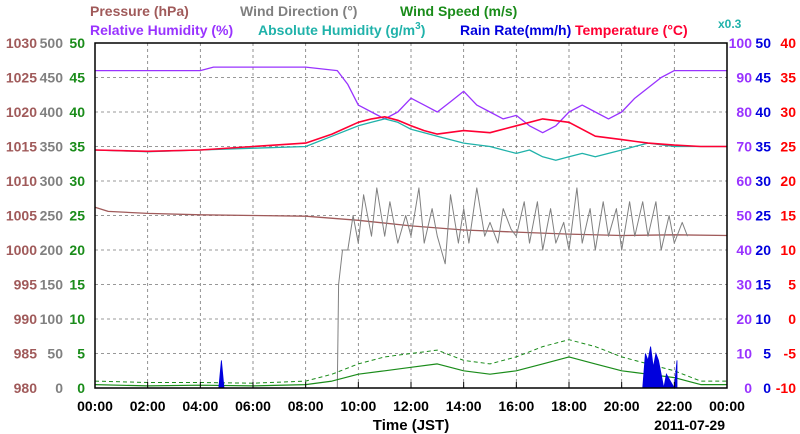 This screenshot has height=434, width=800. What do you see at coordinates (306, 406) in the screenshot?
I see `x-tick-label: 08:00` at bounding box center [306, 406].